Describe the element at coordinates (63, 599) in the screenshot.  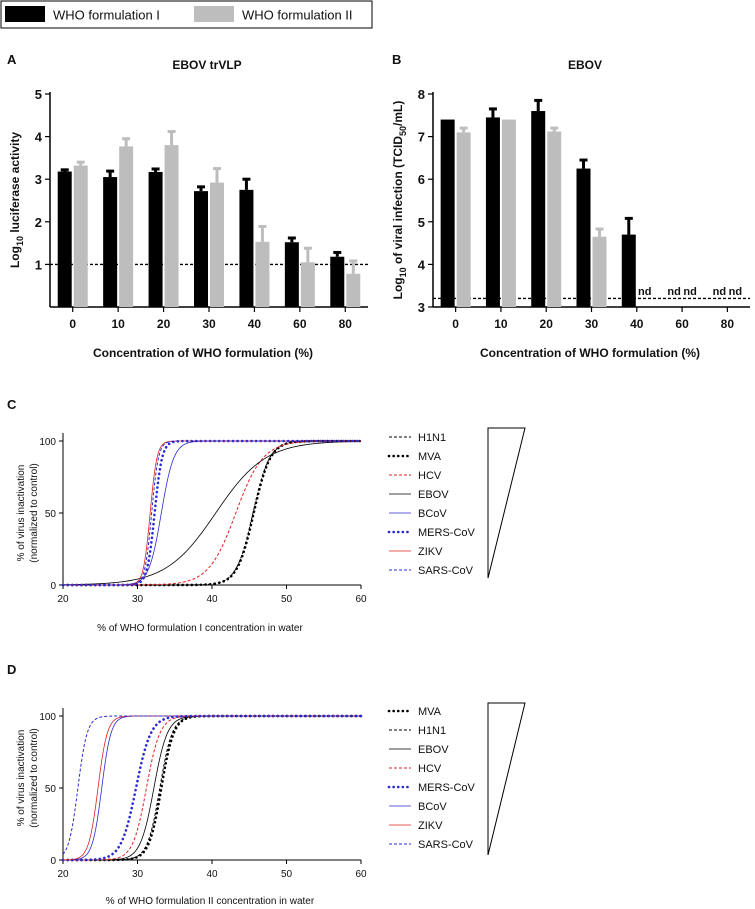
I see `panel-c-xtick-label: 20` at that location.